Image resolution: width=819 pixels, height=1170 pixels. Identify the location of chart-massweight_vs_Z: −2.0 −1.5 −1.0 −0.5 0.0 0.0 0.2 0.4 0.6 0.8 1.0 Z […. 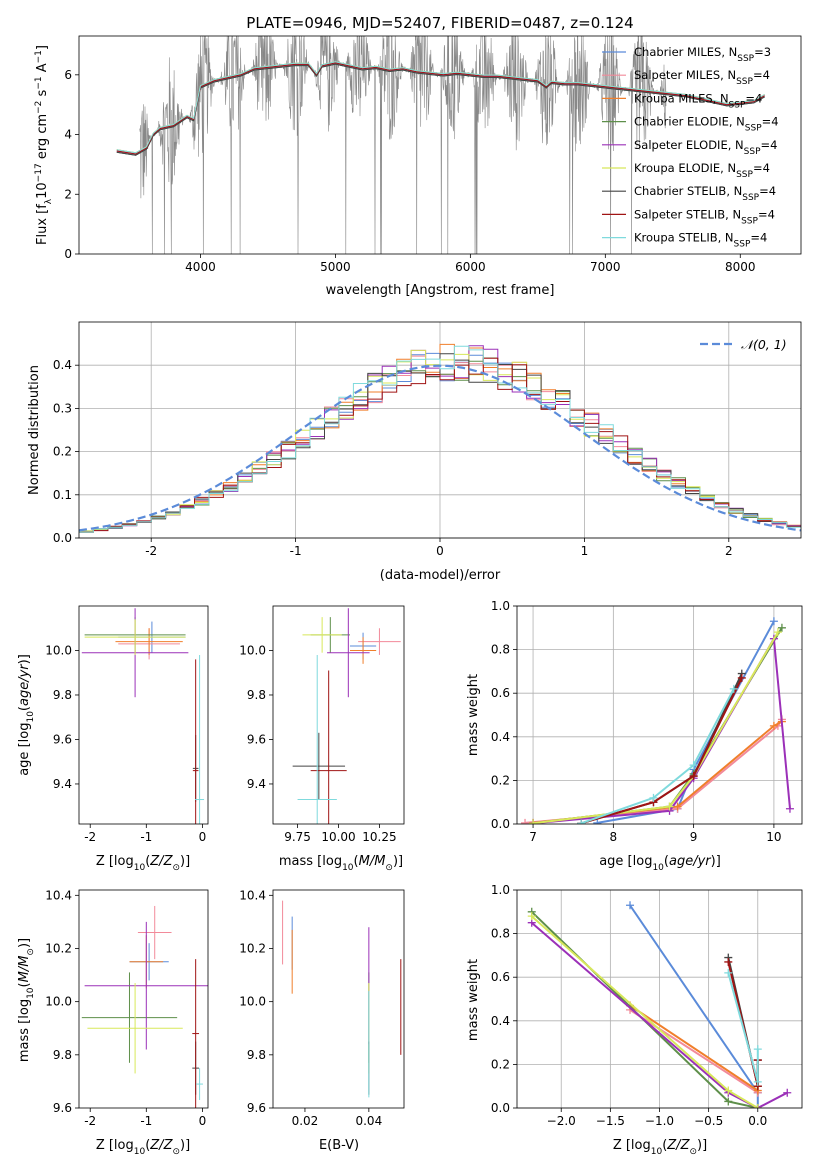
(634, 1020).